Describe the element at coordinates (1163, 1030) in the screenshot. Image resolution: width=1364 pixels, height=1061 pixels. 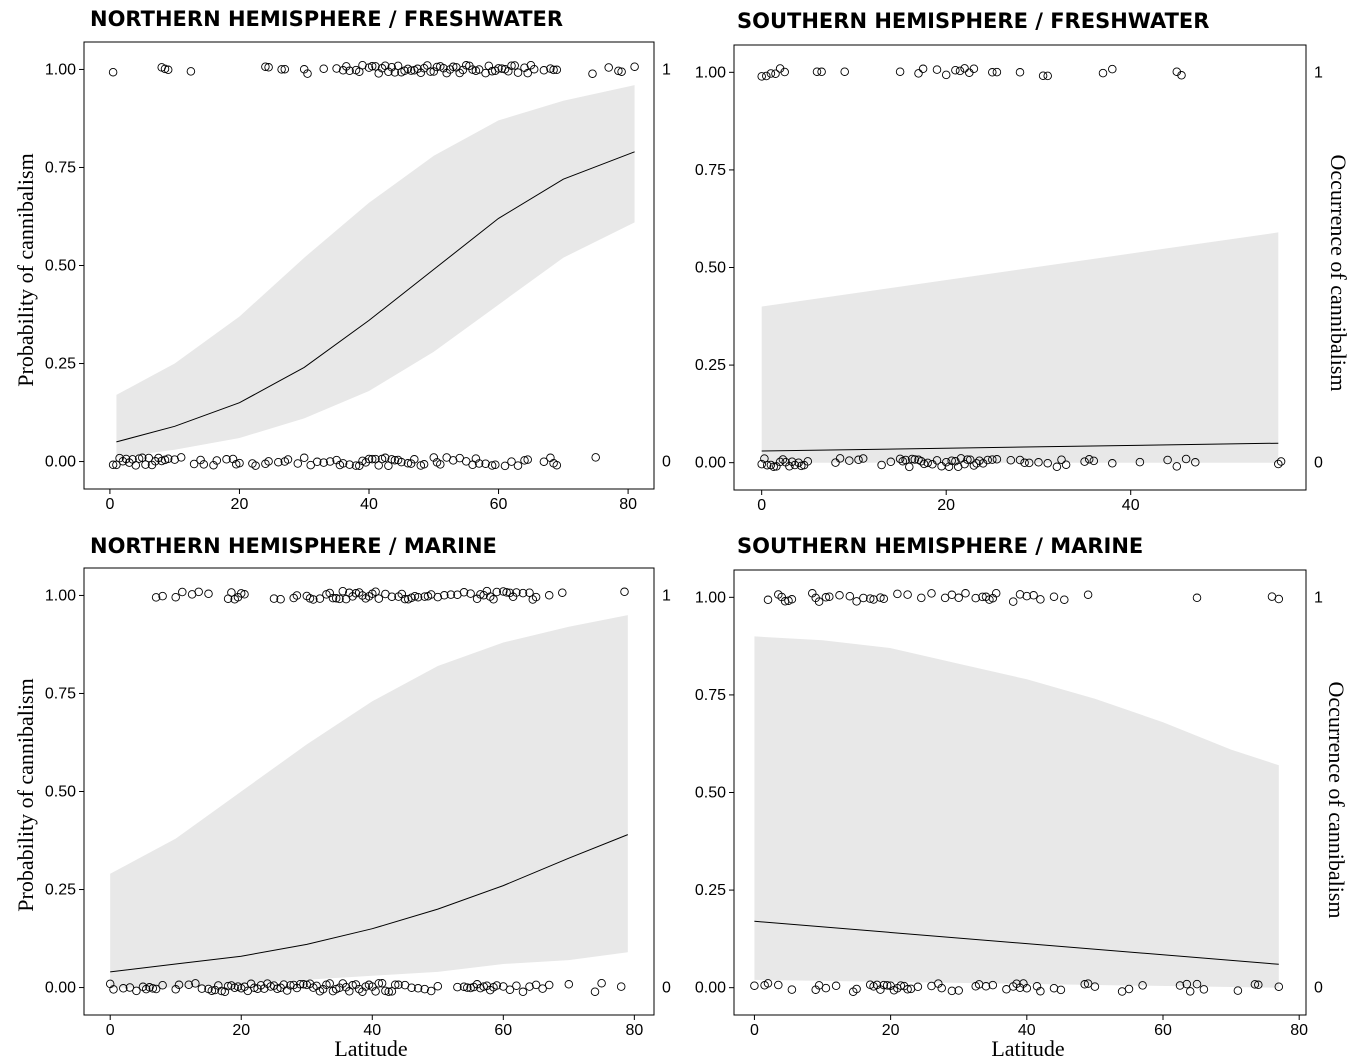
I see `x-tick-label: 60` at that location.